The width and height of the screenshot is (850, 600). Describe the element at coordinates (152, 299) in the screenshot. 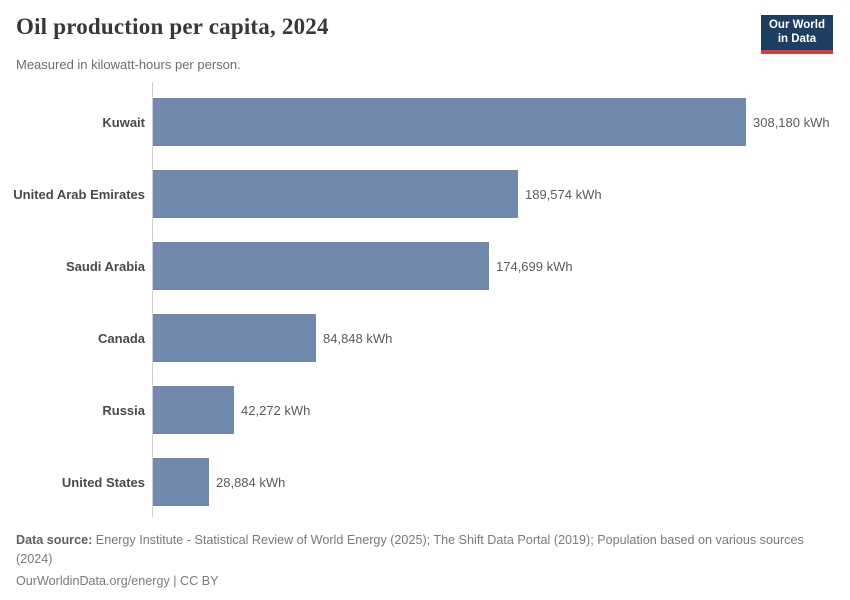

I see `y-axis-line` at that location.